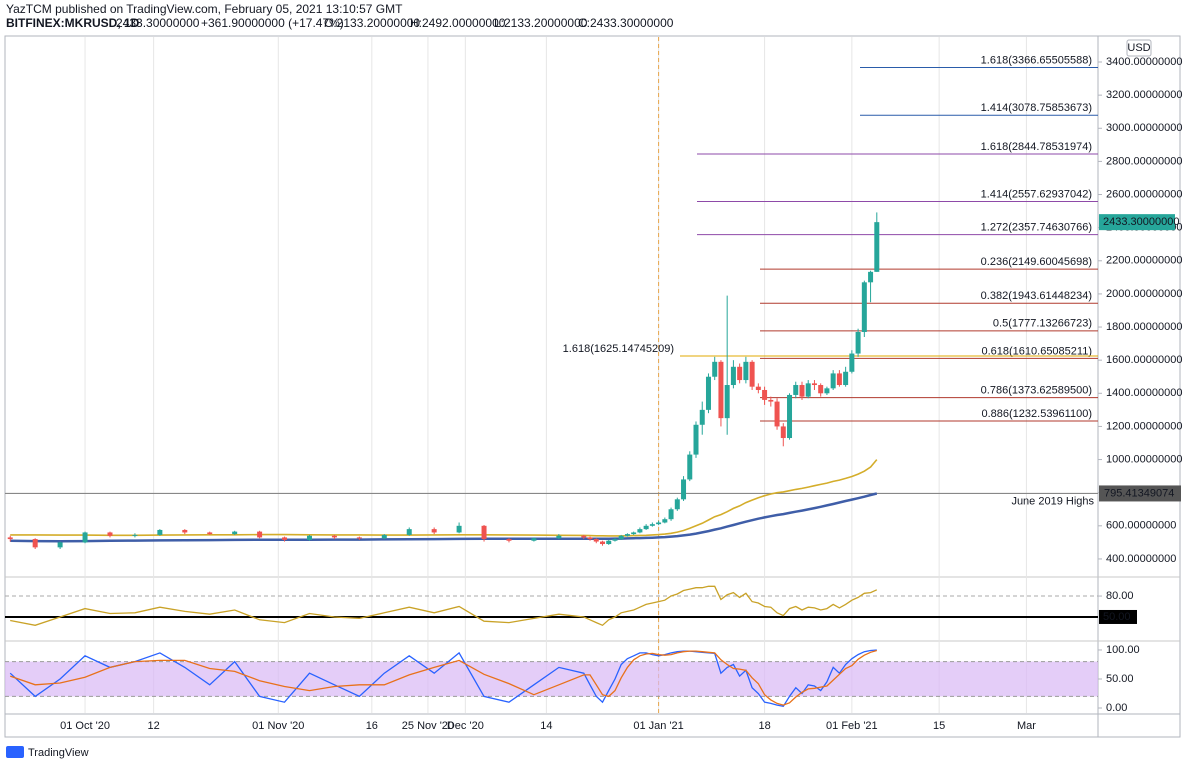 This screenshot has width=1185, height=773. Describe the element at coordinates (1036, 351) in the screenshot. I see `fib-label: 0.618(1610.65085211)` at that location.